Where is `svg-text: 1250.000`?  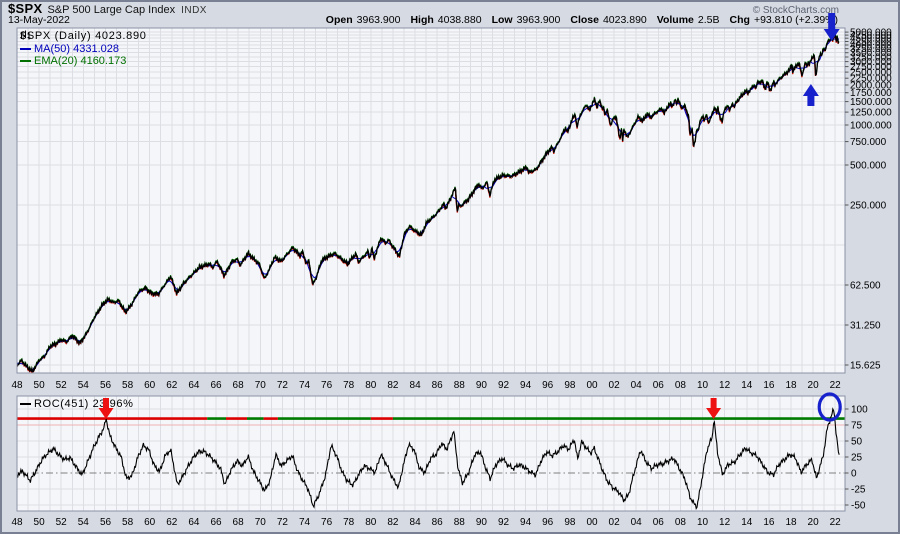 svg-text: 1250.000 is located at coordinates (871, 113).